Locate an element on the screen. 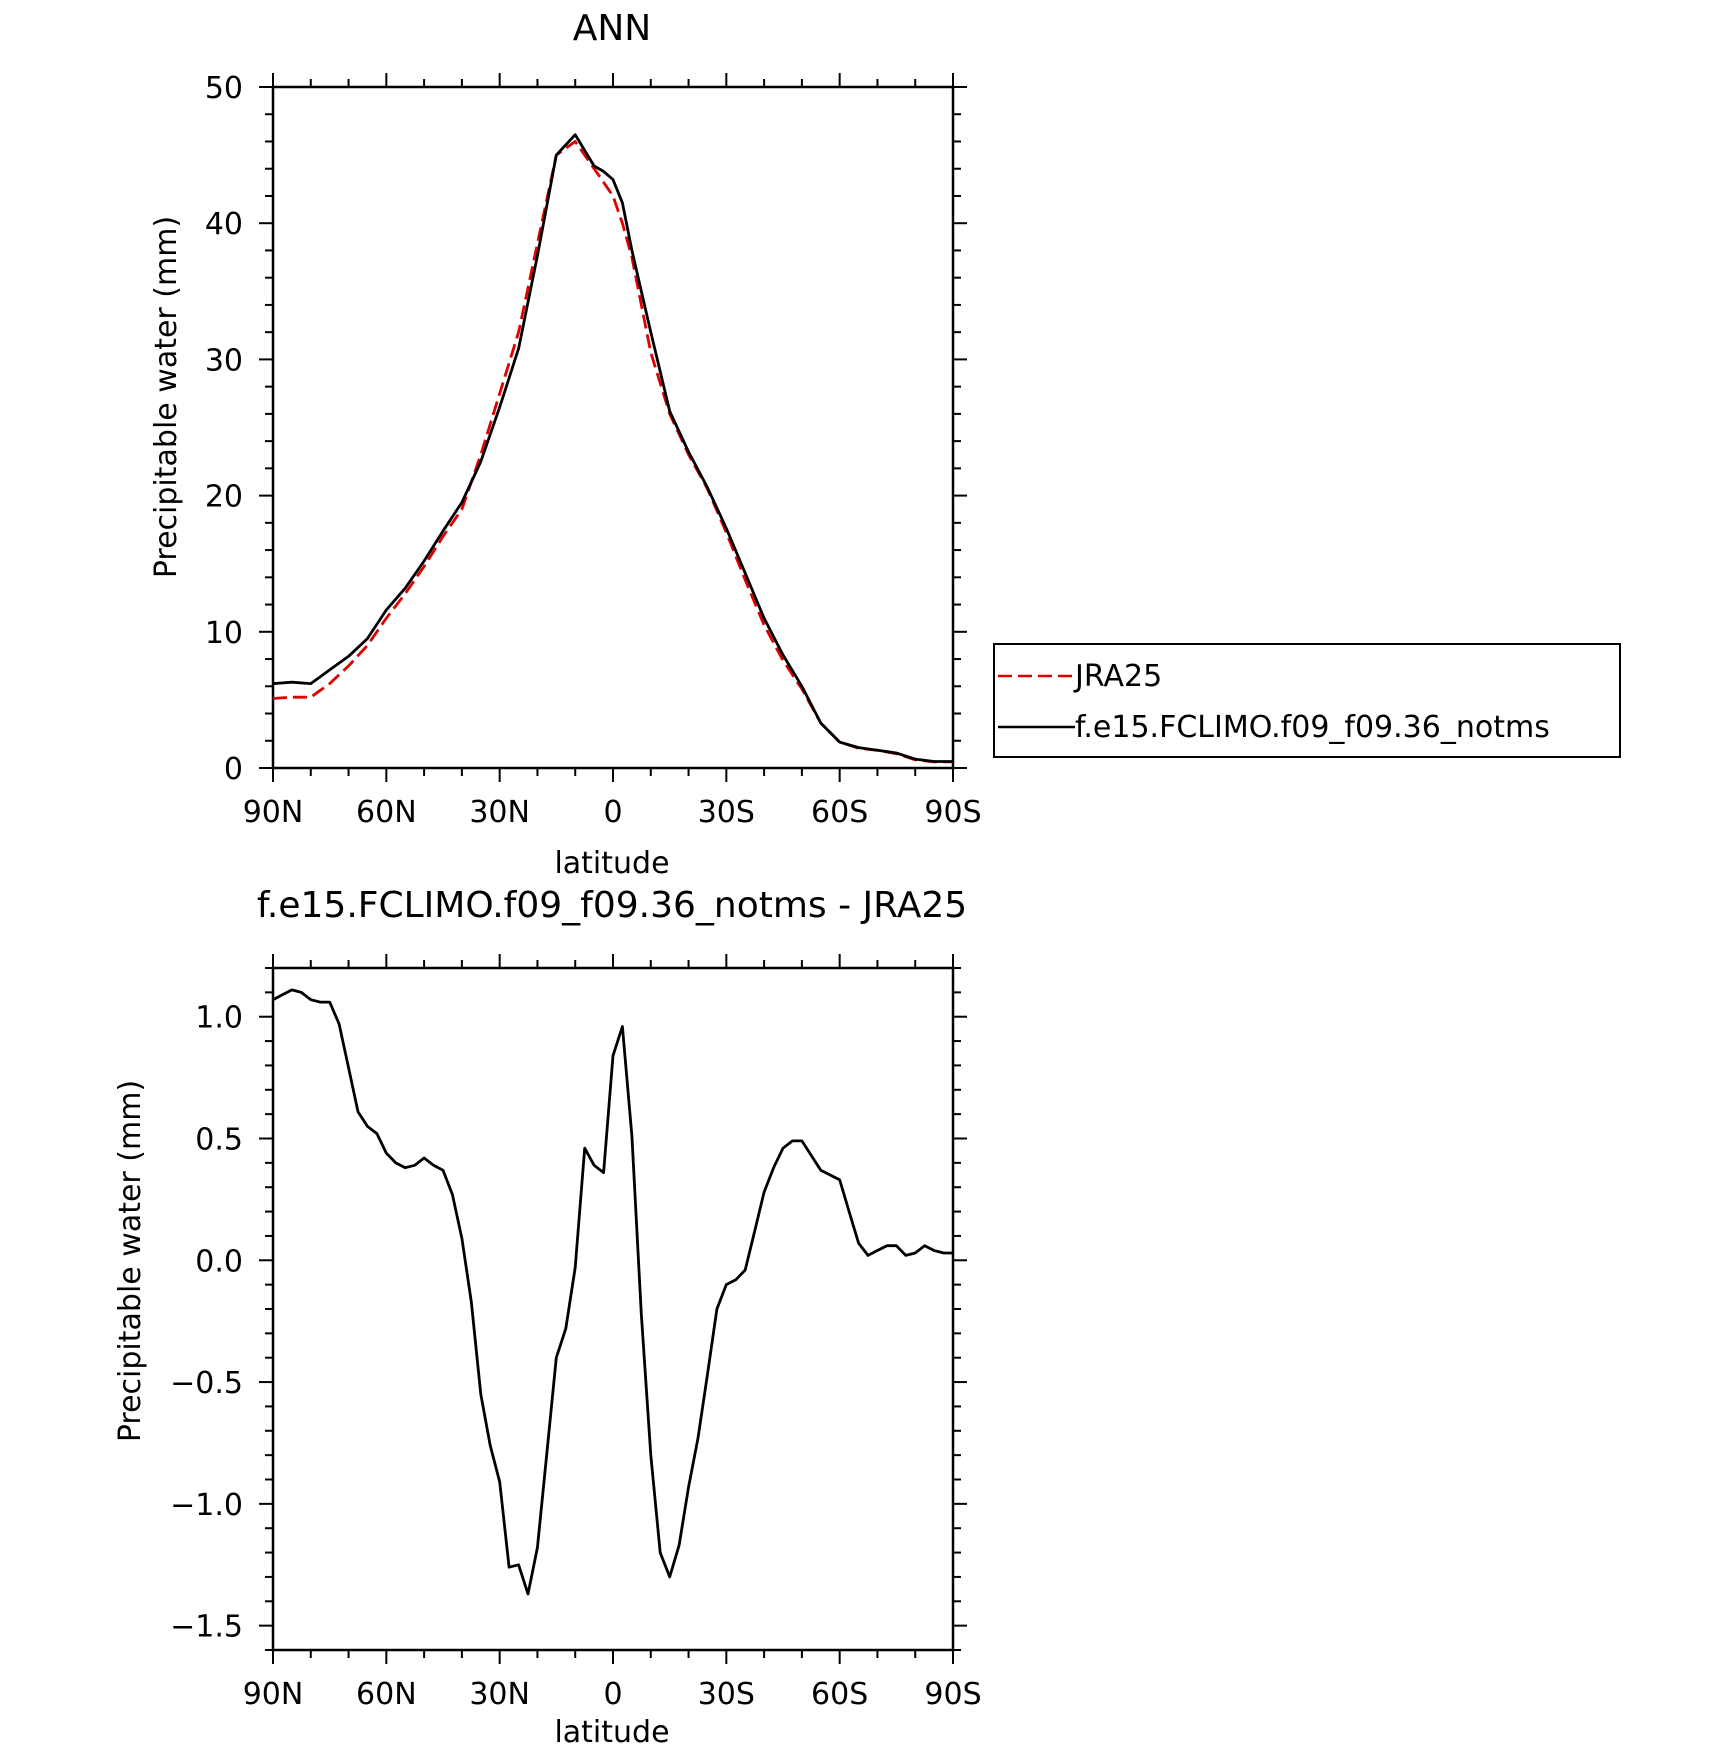  legend-box is located at coordinates (1307, 700).